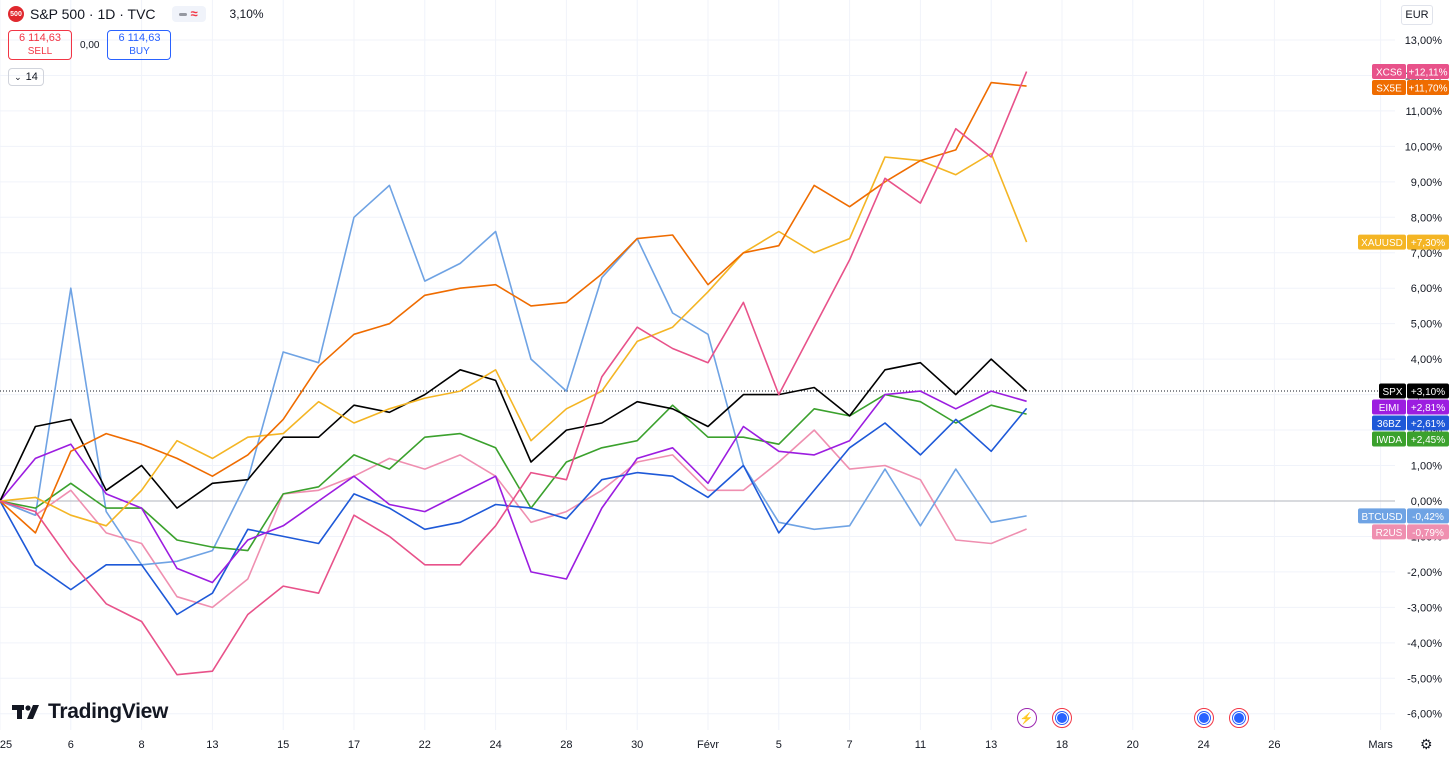 The height and width of the screenshot is (758, 1456). Describe the element at coordinates (283, 745) in the screenshot. I see `x-tick-label: 15` at that location.